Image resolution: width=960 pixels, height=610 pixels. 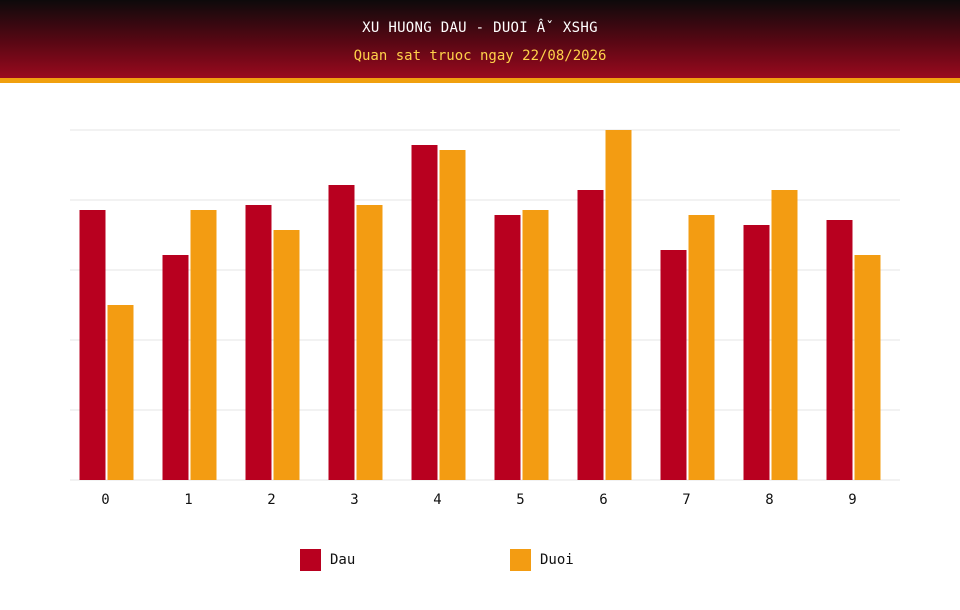 What do you see at coordinates (188, 500) in the screenshot?
I see `x-tick-label: 1` at bounding box center [188, 500].